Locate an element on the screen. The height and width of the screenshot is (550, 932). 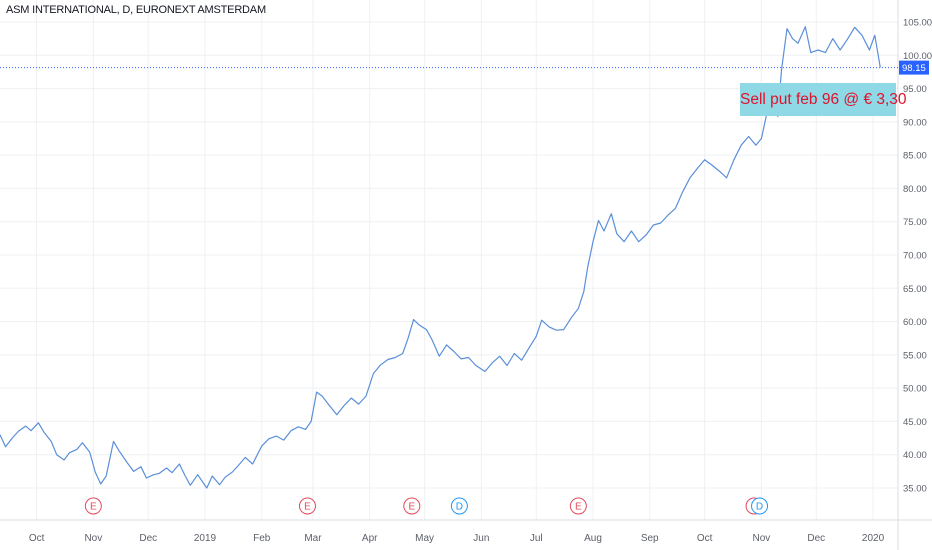
y-tick-label: 65.00 is located at coordinates (915, 289).